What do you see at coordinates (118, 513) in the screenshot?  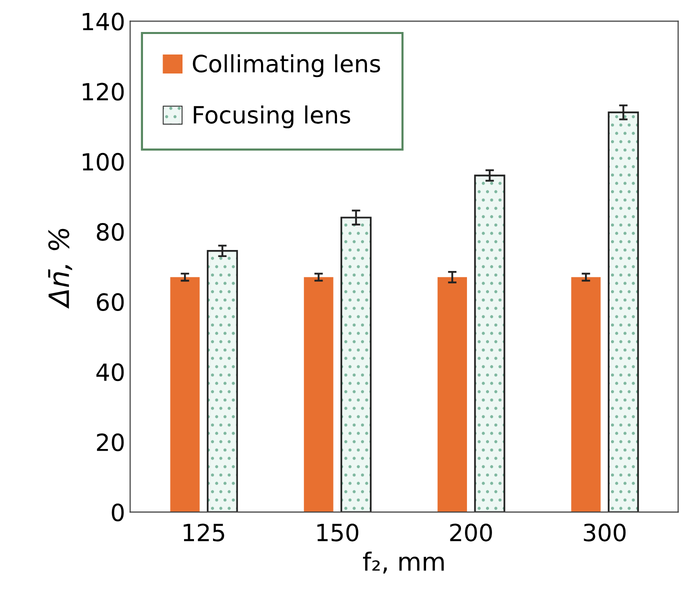 I see `y-tick-label: 0` at bounding box center [118, 513].